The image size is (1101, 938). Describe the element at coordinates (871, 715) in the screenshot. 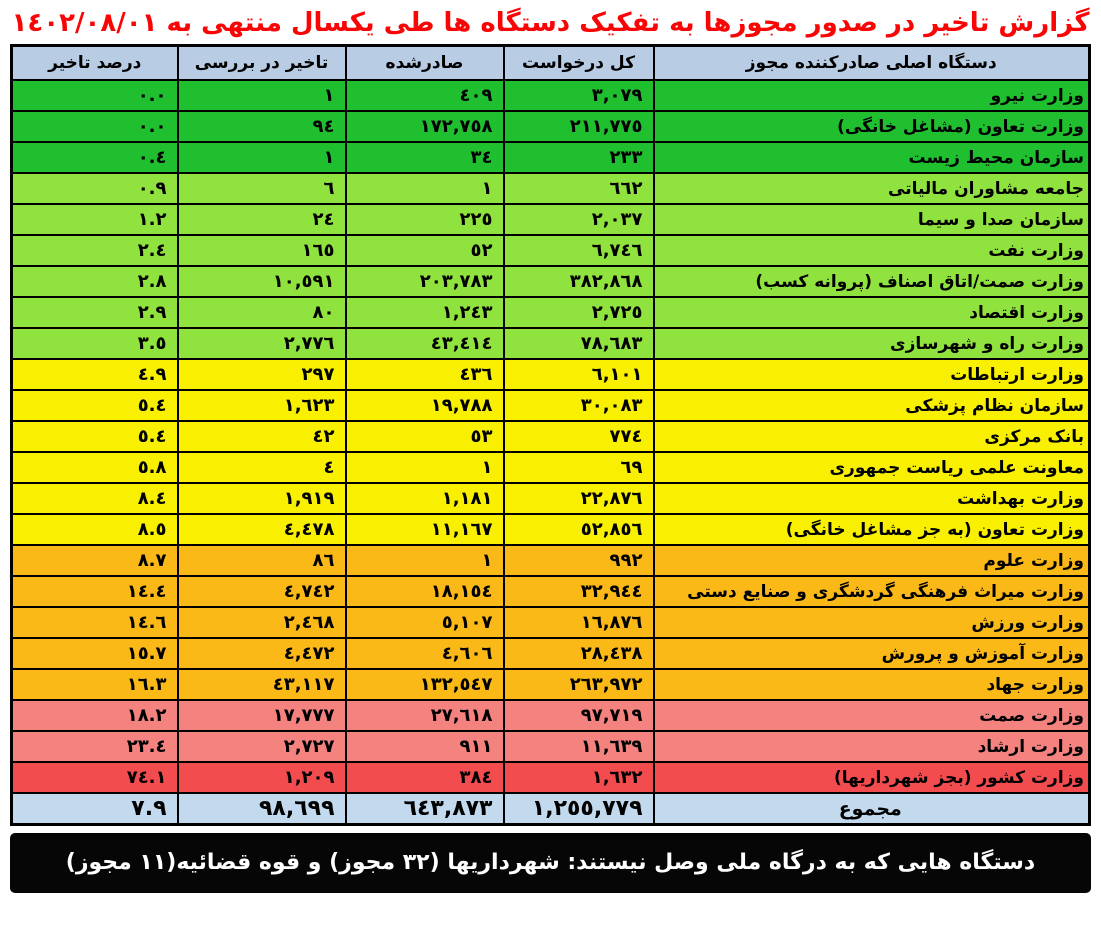

I see `cell-agency: وزارت صمت` at that location.